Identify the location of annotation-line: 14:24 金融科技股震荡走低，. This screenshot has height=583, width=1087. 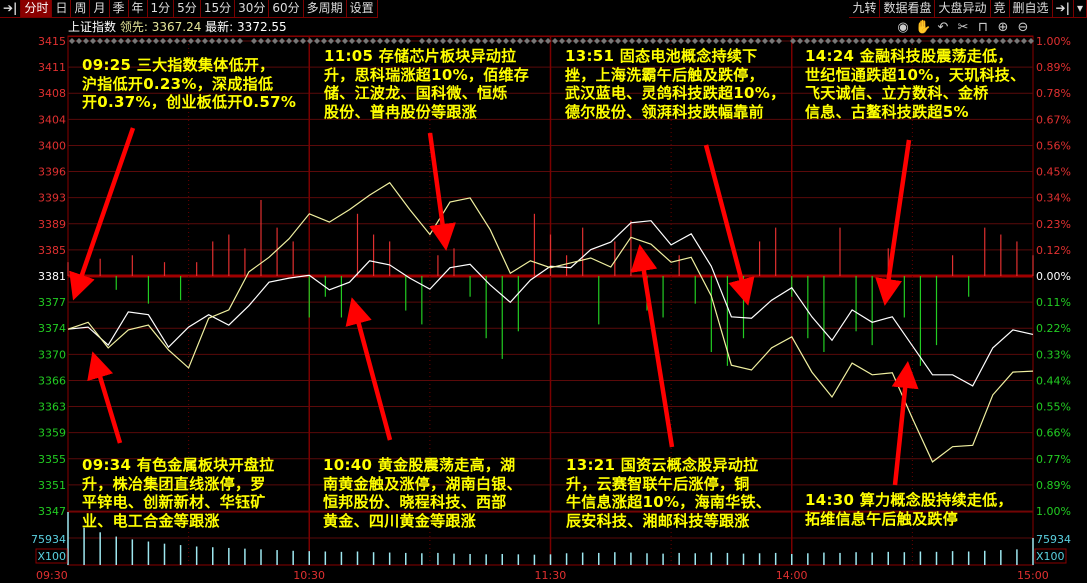
(909, 56).